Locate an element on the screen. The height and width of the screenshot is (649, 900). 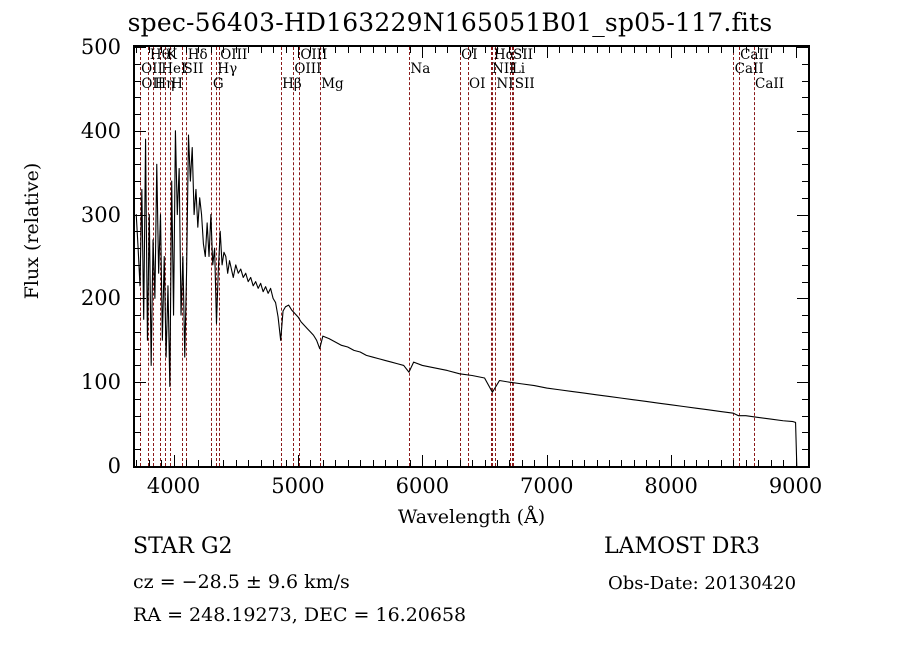
line-label-Na-5892: Na is located at coordinates (420, 69).